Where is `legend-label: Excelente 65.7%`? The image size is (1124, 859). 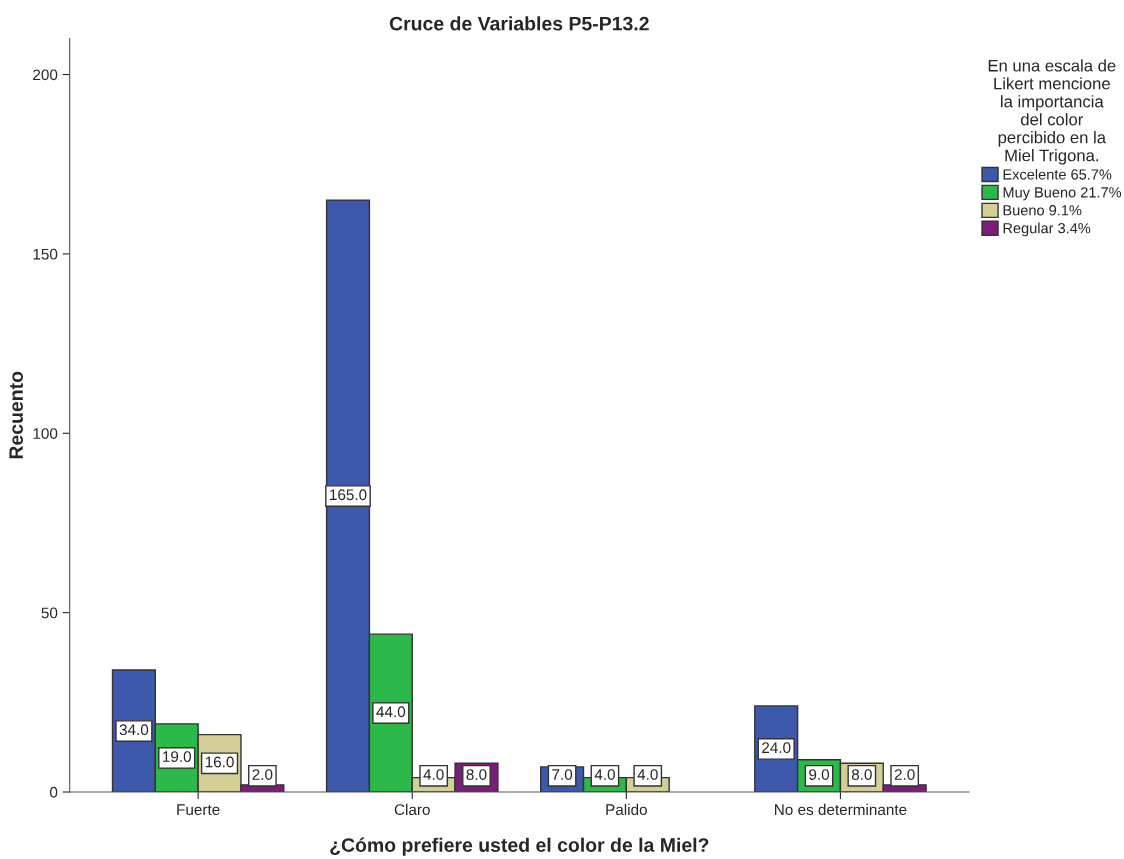 legend-label: Excelente 65.7% is located at coordinates (1057, 174).